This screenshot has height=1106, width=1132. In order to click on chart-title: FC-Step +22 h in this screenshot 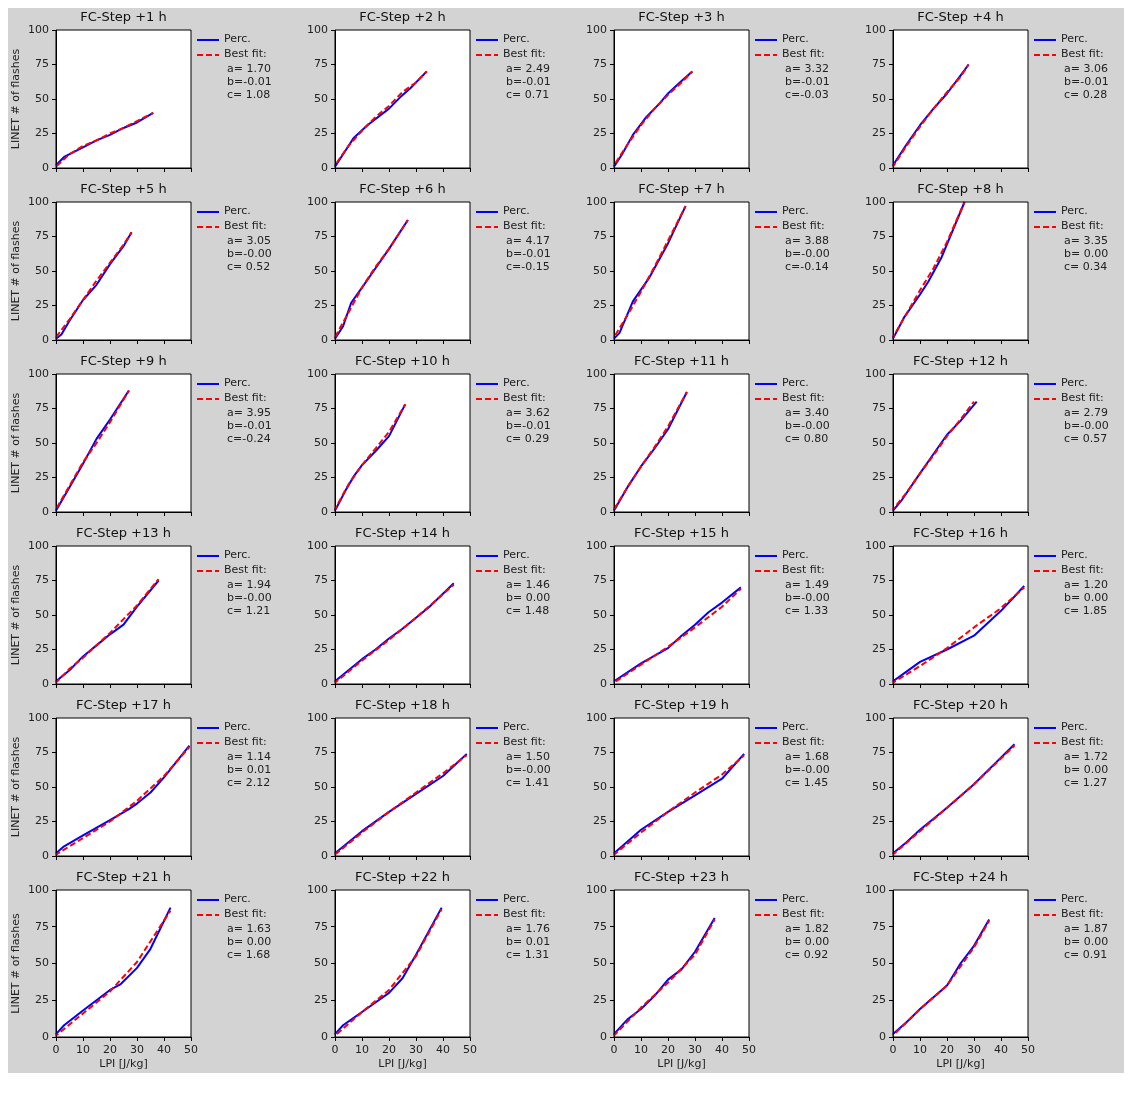, I will do `click(402, 876)`.